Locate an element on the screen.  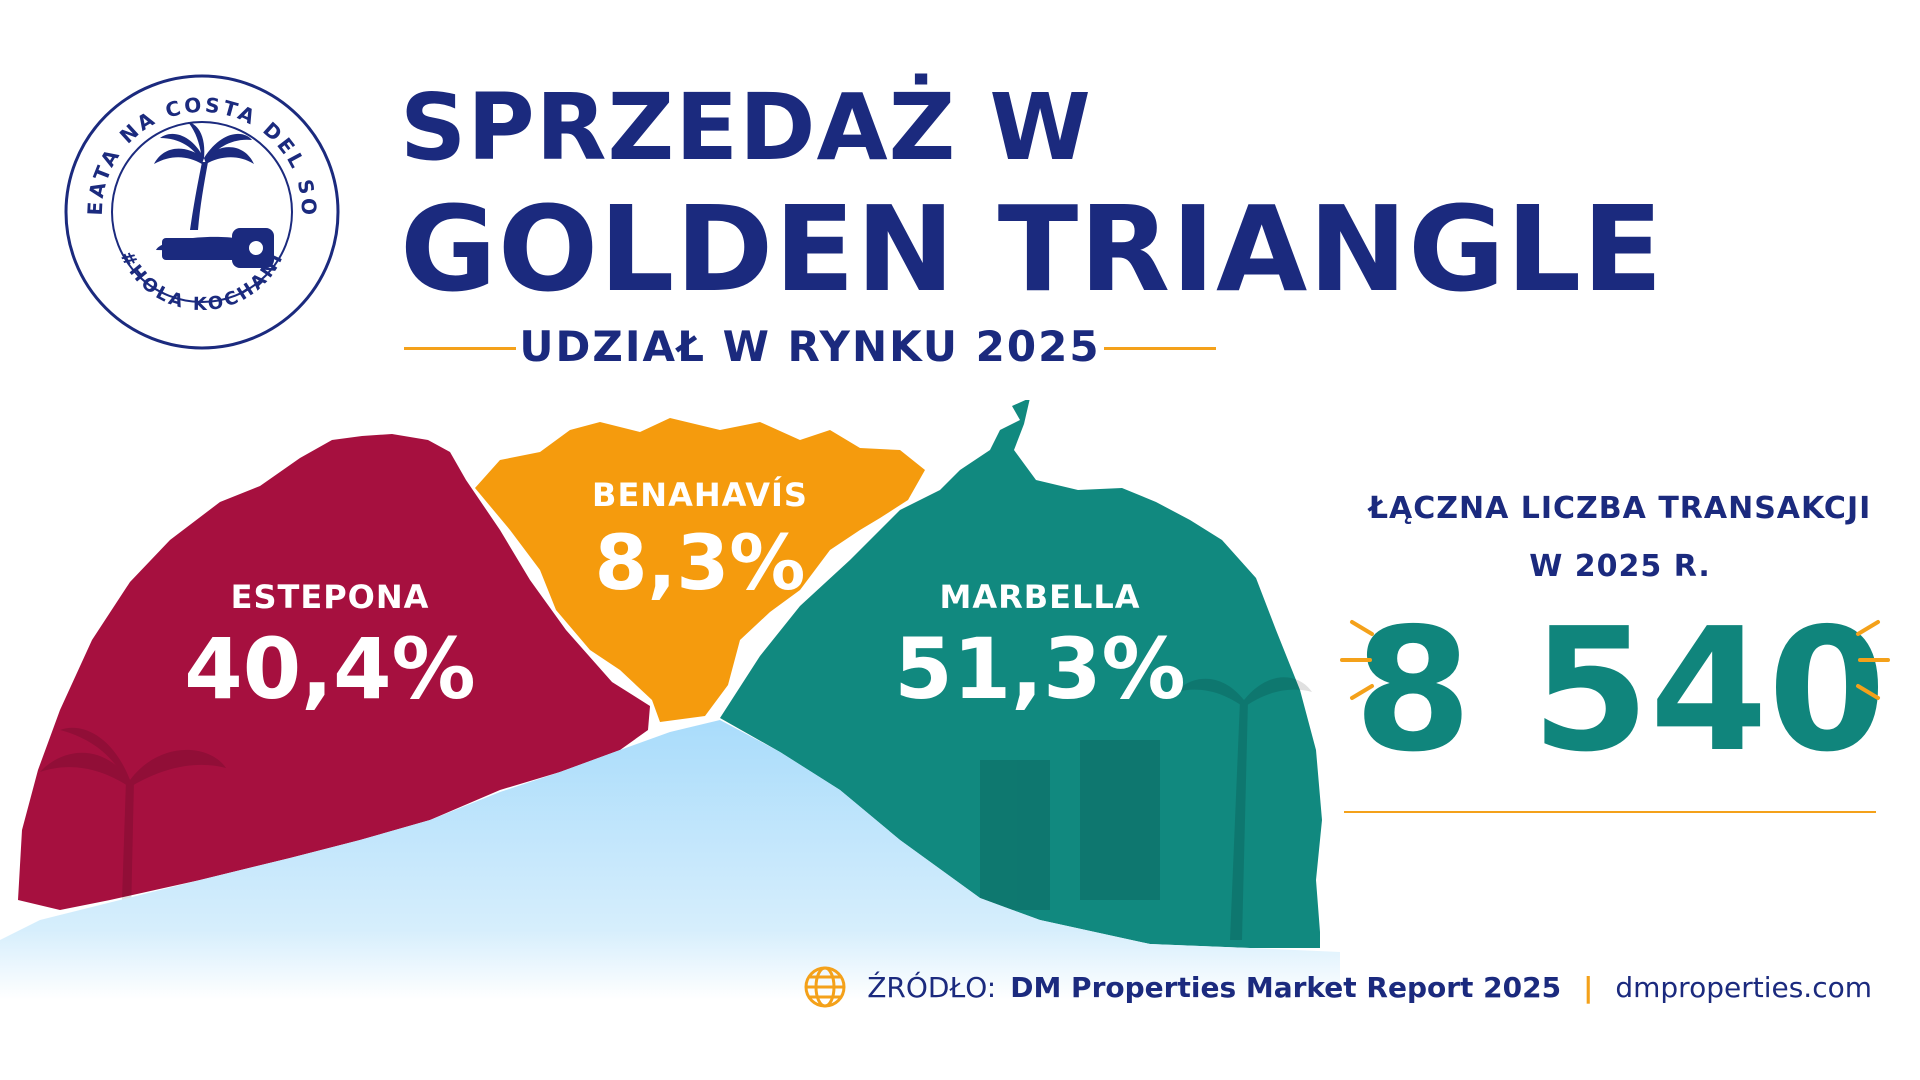
highlight-rays-icon is located at coordinates (1615, 660).